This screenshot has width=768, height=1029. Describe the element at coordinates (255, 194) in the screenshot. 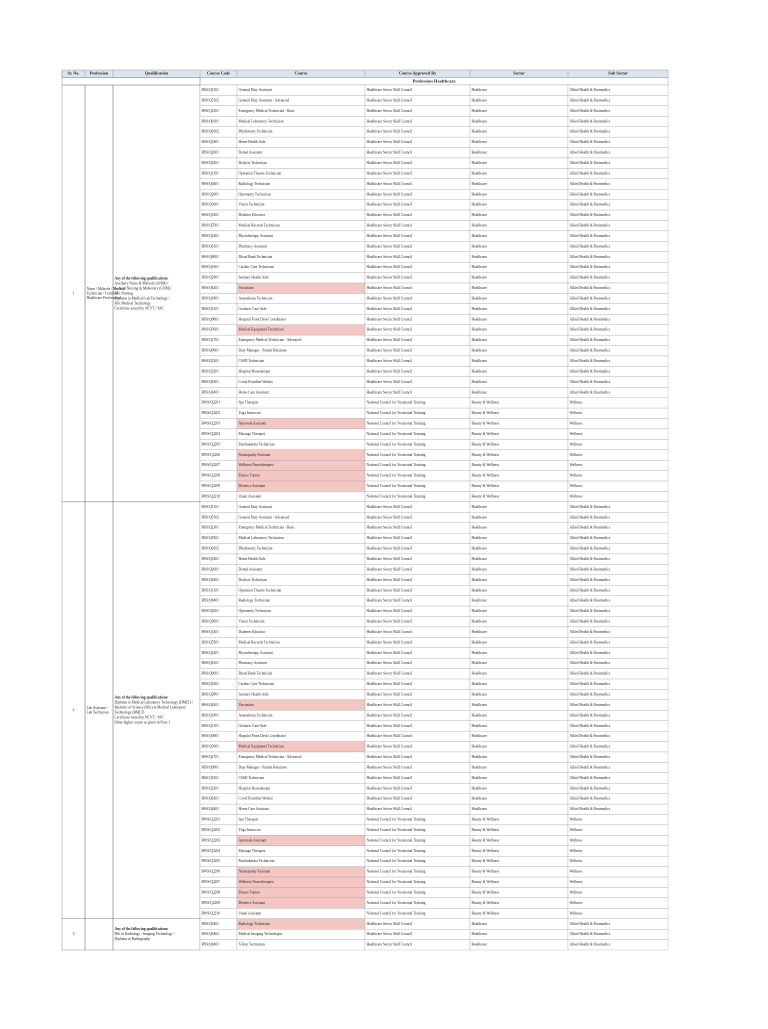

I see `cell-text: Optometry Technician` at that location.